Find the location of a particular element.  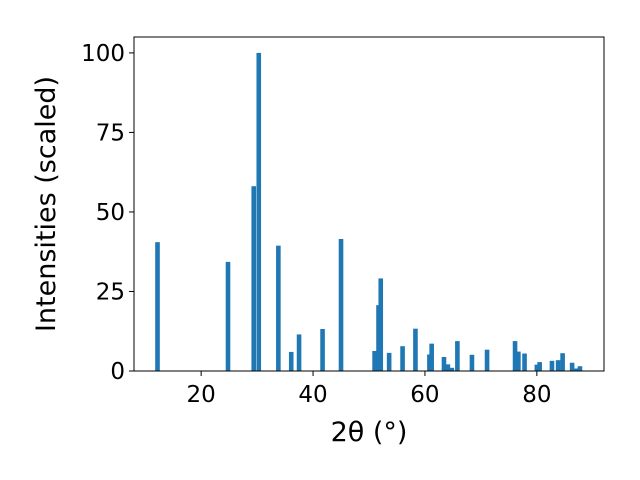

y-tick-label: 50 is located at coordinates (110, 213).